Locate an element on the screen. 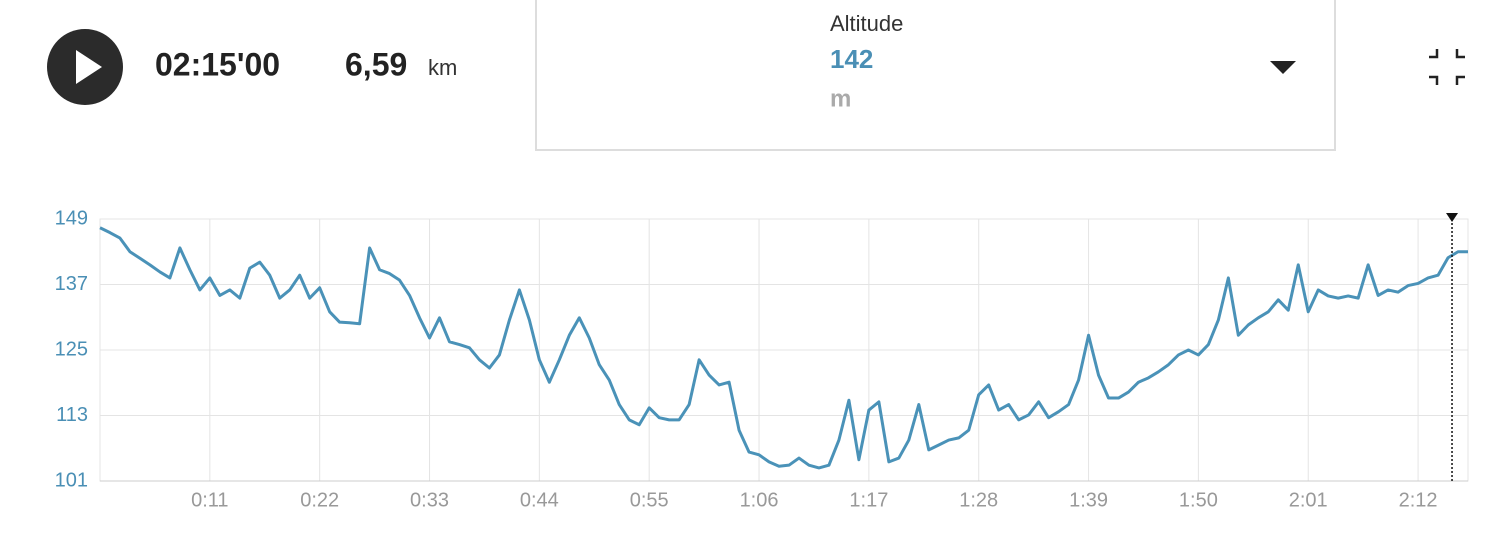 This screenshot has width=1500, height=539. y-tick-label: 125 is located at coordinates (71, 349).